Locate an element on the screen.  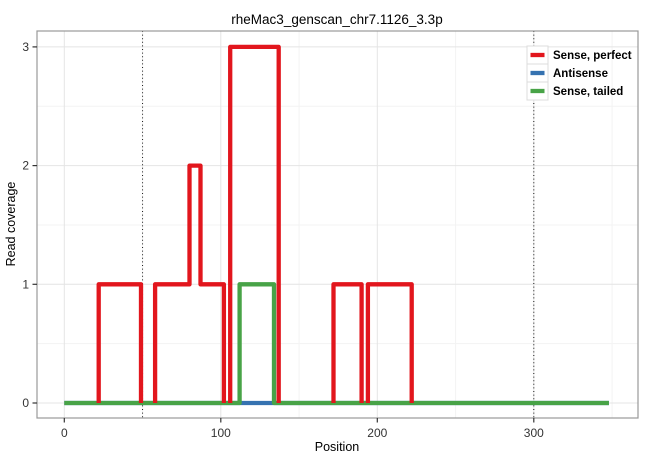
y-tick-label: 3 is located at coordinates (25, 47).